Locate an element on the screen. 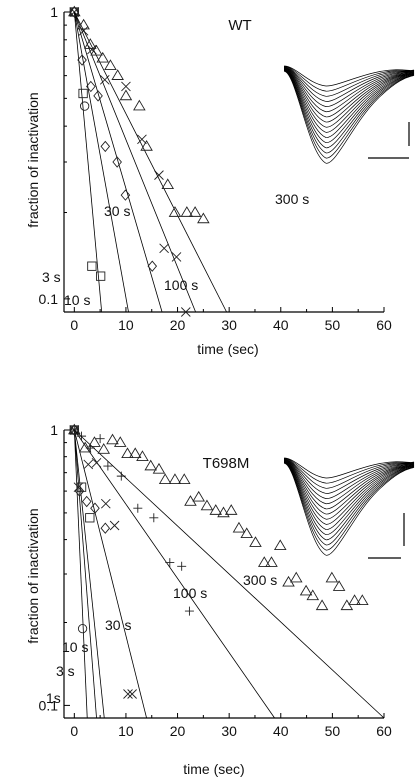  marker-circle is located at coordinates (82, 628).